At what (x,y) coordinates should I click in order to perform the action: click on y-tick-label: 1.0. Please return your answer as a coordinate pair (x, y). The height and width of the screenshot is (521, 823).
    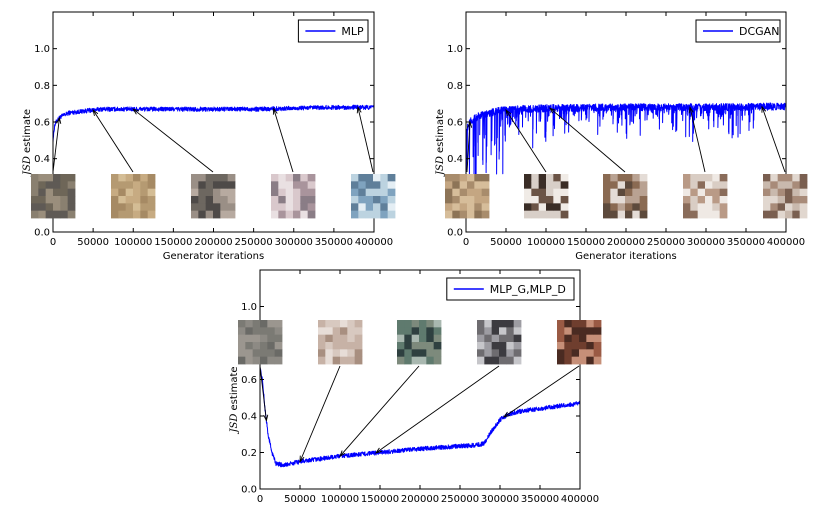
    Looking at the image, I should click on (42, 49).